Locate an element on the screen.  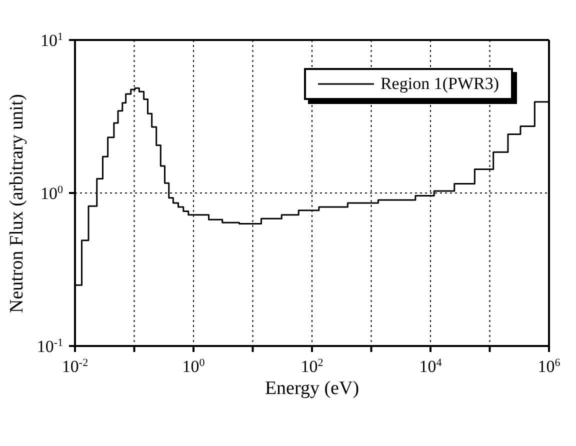
legend-label: Region 1(PWR3) is located at coordinates (439, 84).